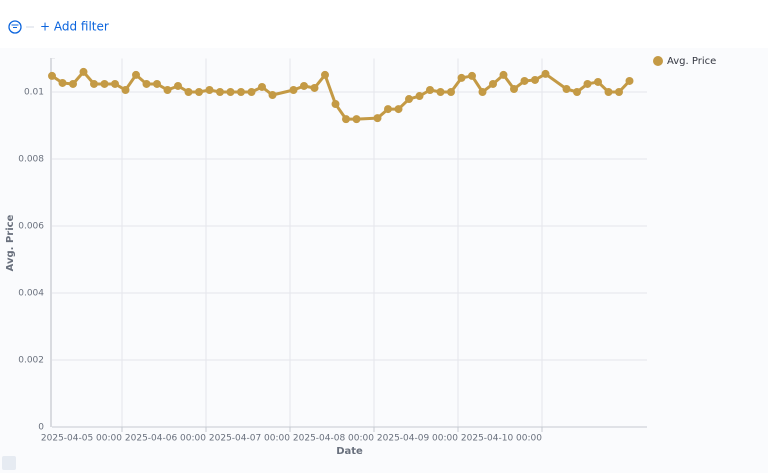  Describe the element at coordinates (349, 451) in the screenshot. I see `x-axis-title: Date` at that location.